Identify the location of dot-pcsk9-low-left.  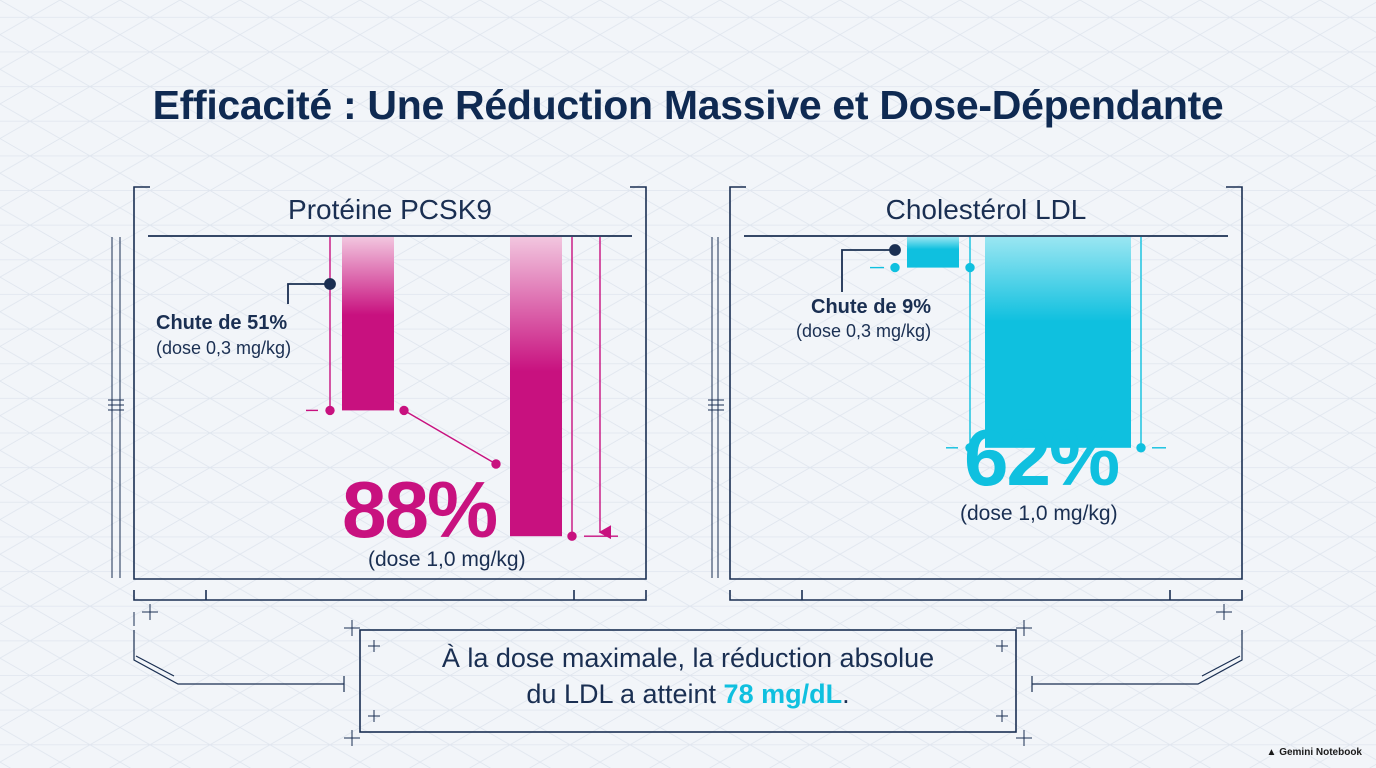
(330, 410).